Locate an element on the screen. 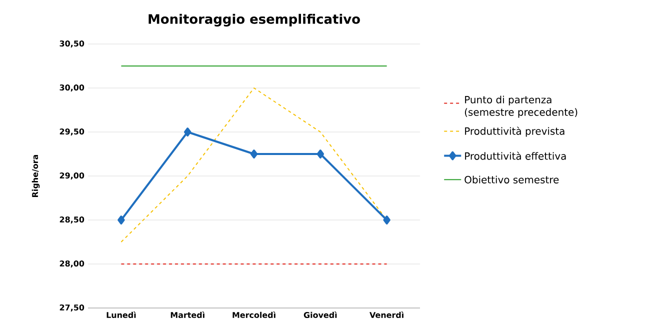 This screenshot has width=646, height=336. legend-label: Produttività prevista is located at coordinates (514, 131).